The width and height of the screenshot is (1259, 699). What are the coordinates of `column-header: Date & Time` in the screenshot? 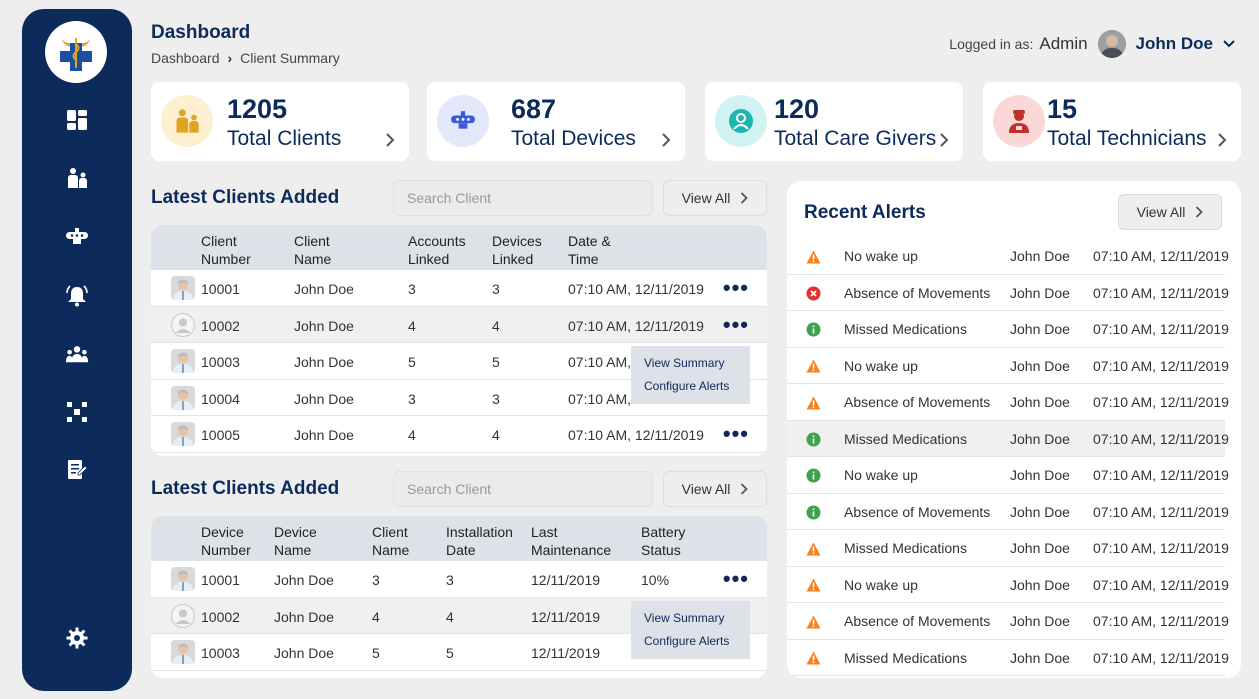 It's located at (589, 250).